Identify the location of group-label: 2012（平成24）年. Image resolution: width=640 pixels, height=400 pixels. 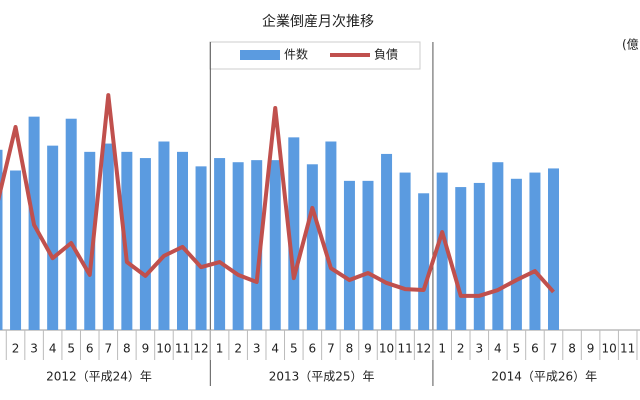
(99, 377).